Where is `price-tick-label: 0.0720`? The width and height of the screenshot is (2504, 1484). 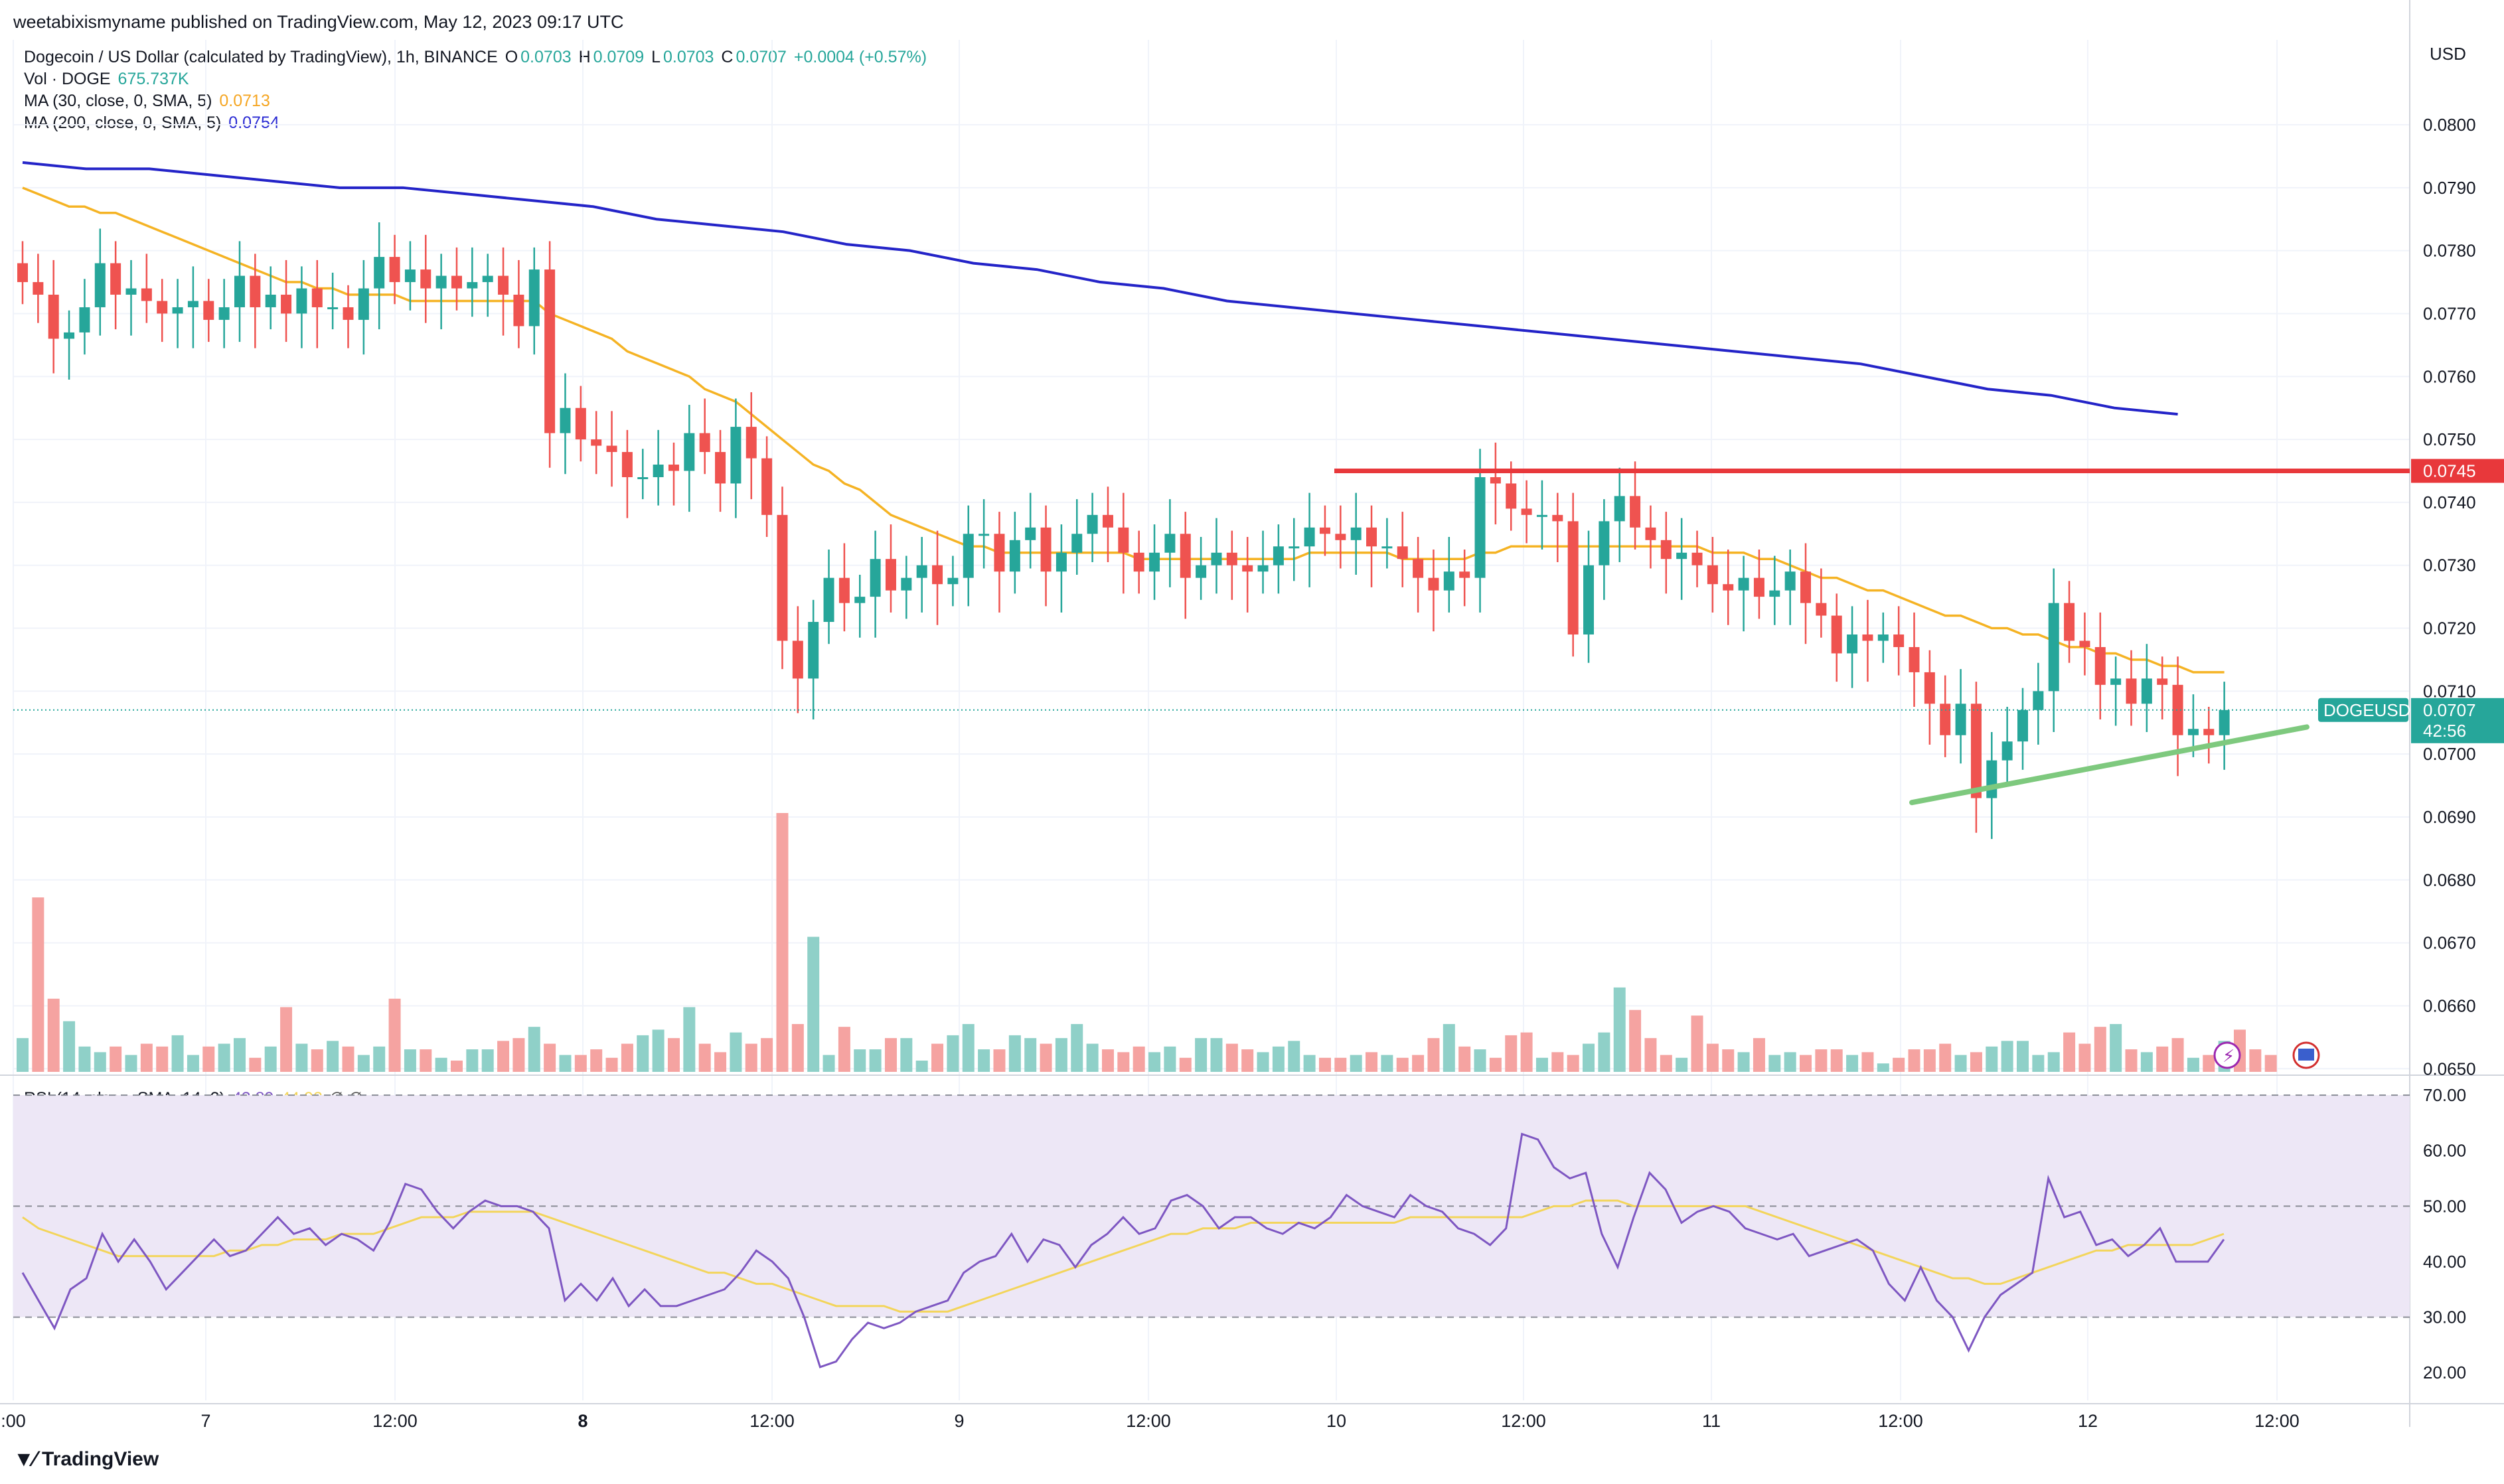 price-tick-label: 0.0720 is located at coordinates (2449, 628).